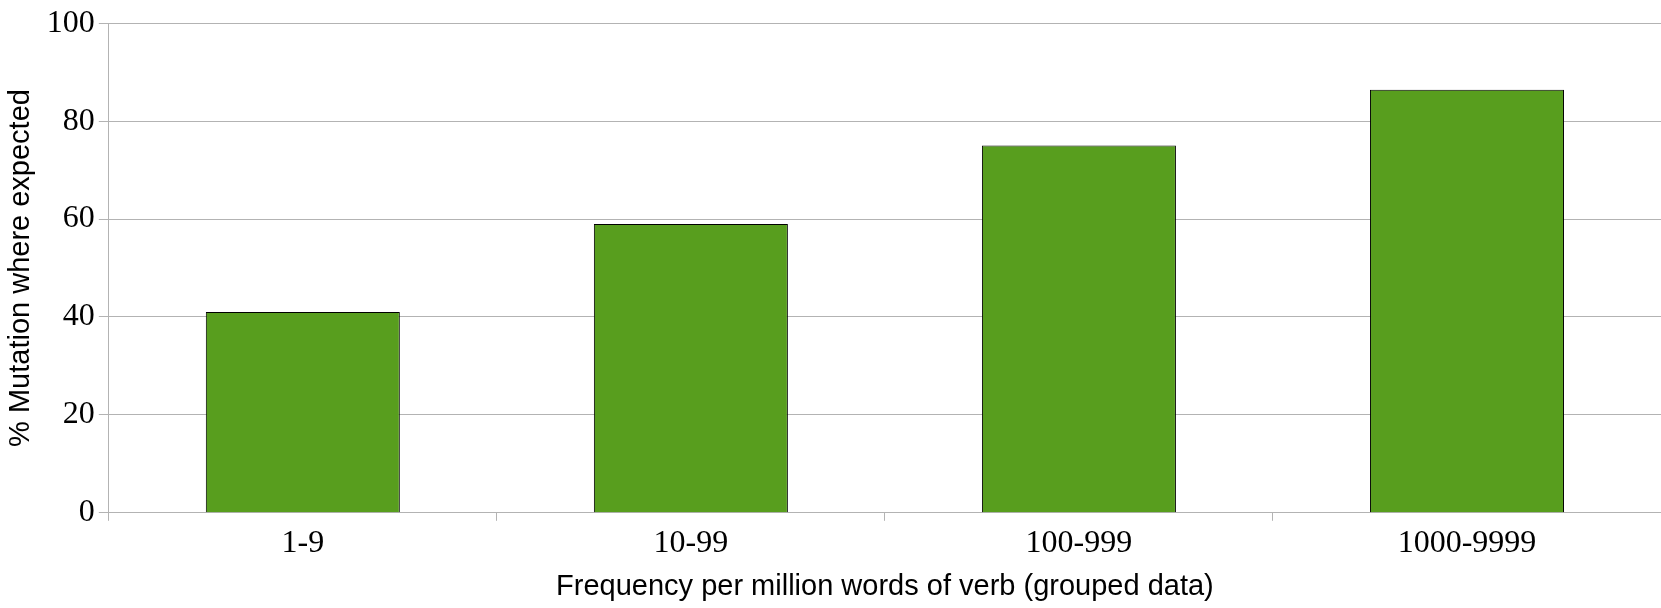  Describe the element at coordinates (303, 541) in the screenshot. I see `x-tick-label: 1-9` at that location.